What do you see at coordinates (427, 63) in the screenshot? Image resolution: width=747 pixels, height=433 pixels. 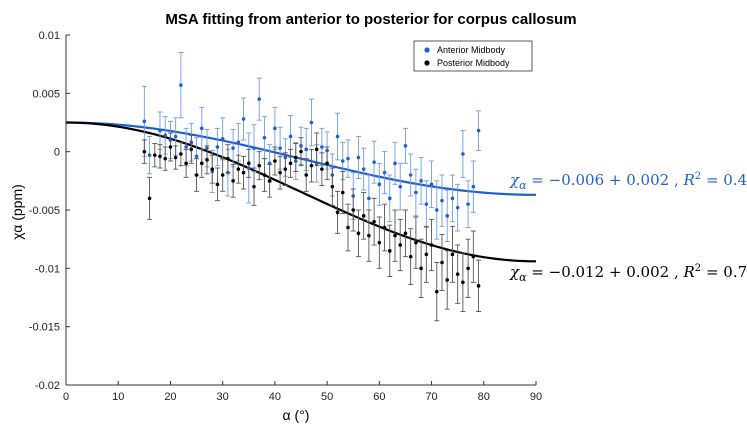 I see `legend-marker-posterior` at bounding box center [427, 63].